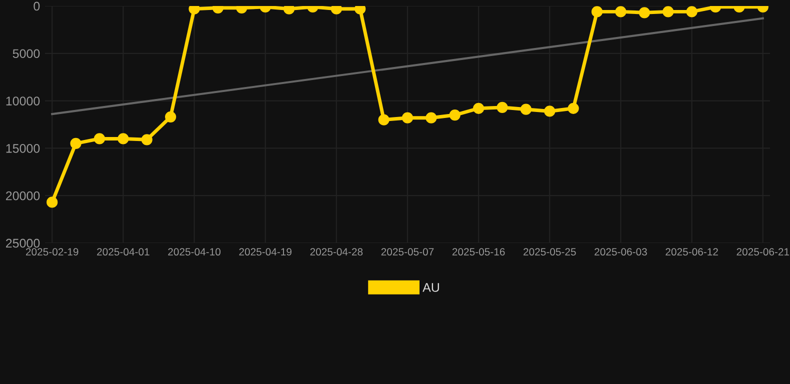  What do you see at coordinates (336, 252) in the screenshot?
I see `x-tick-label: 2025-04-28` at bounding box center [336, 252].